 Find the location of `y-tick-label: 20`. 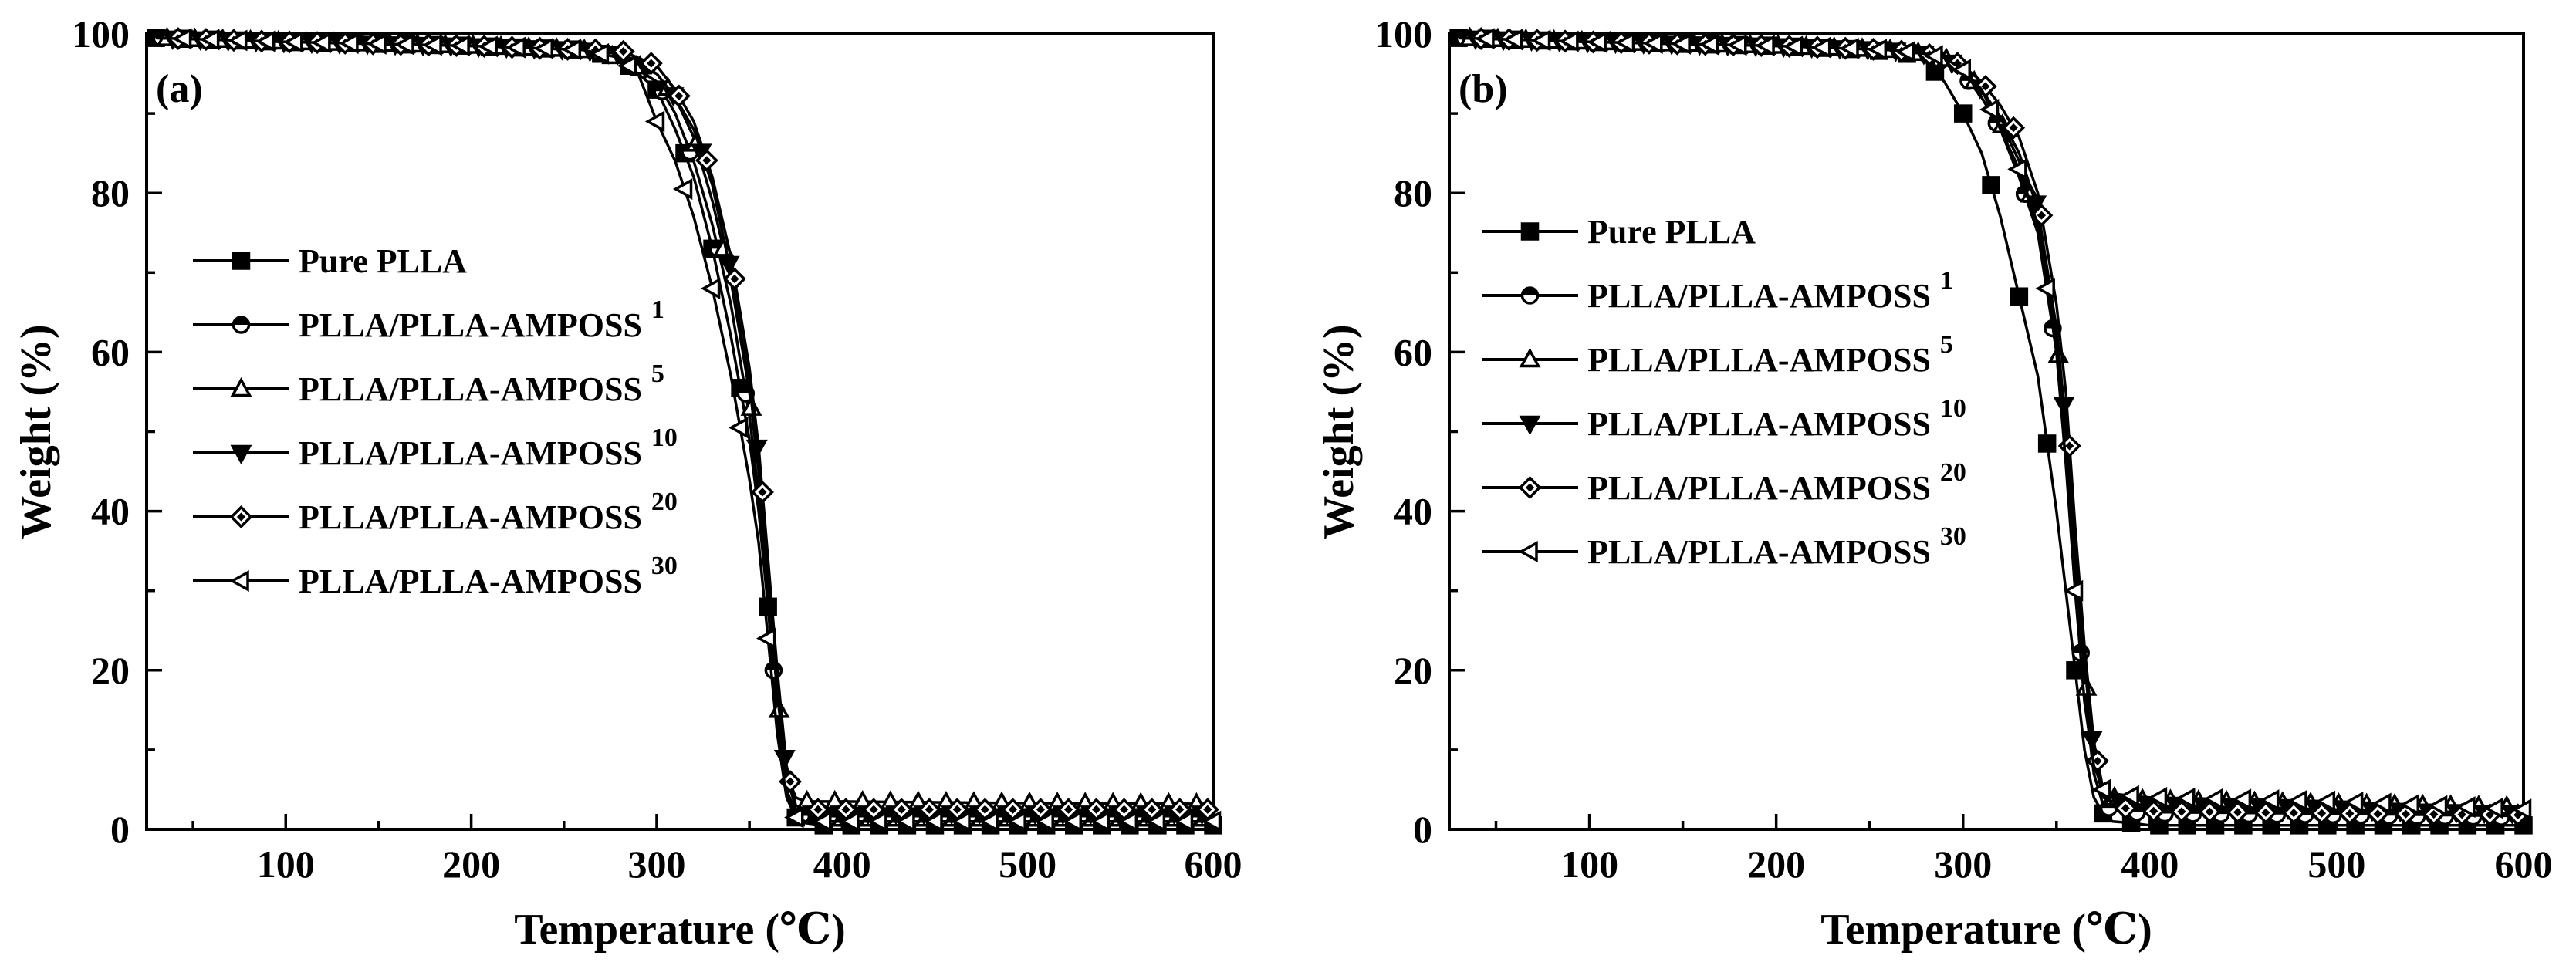

y-tick-label: 20 is located at coordinates (110, 670).